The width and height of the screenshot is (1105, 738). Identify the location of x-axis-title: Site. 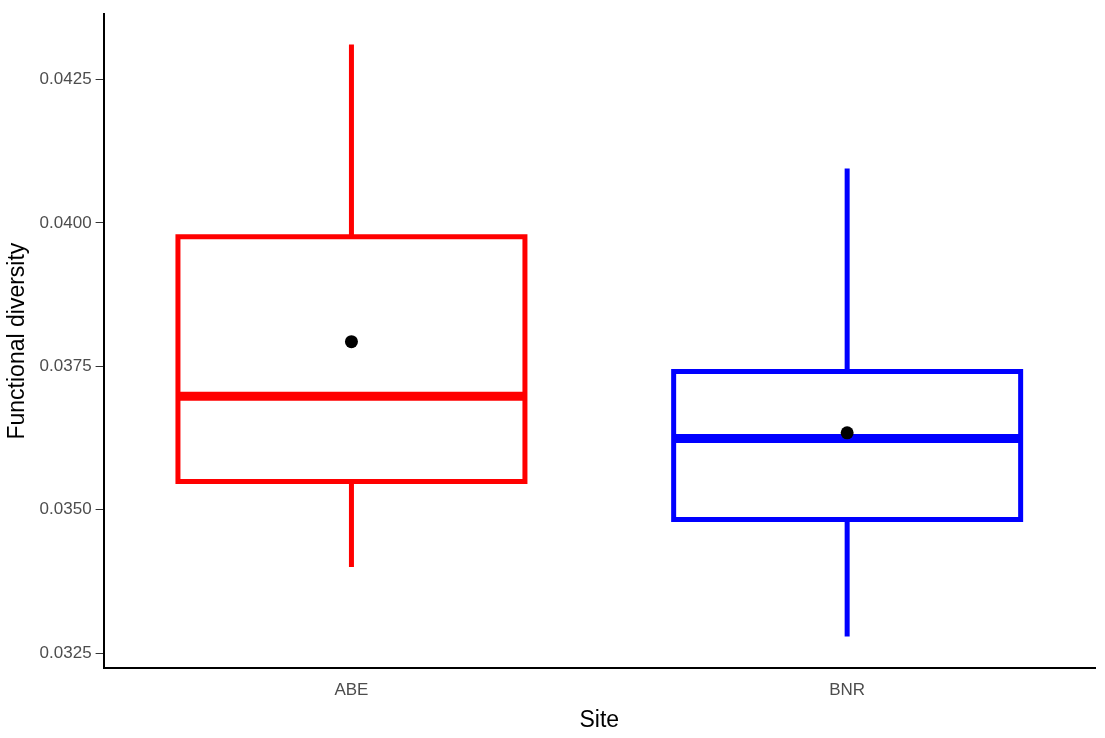
(599, 718).